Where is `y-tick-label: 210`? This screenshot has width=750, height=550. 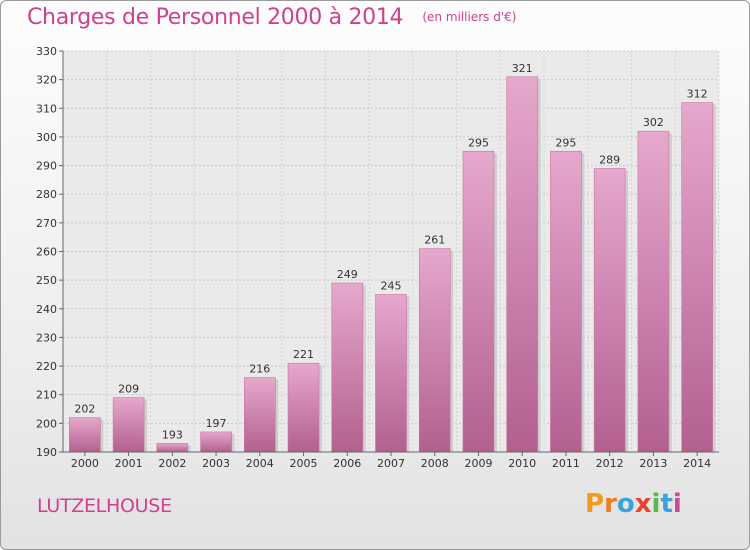 y-tick-label: 210 is located at coordinates (46, 395).